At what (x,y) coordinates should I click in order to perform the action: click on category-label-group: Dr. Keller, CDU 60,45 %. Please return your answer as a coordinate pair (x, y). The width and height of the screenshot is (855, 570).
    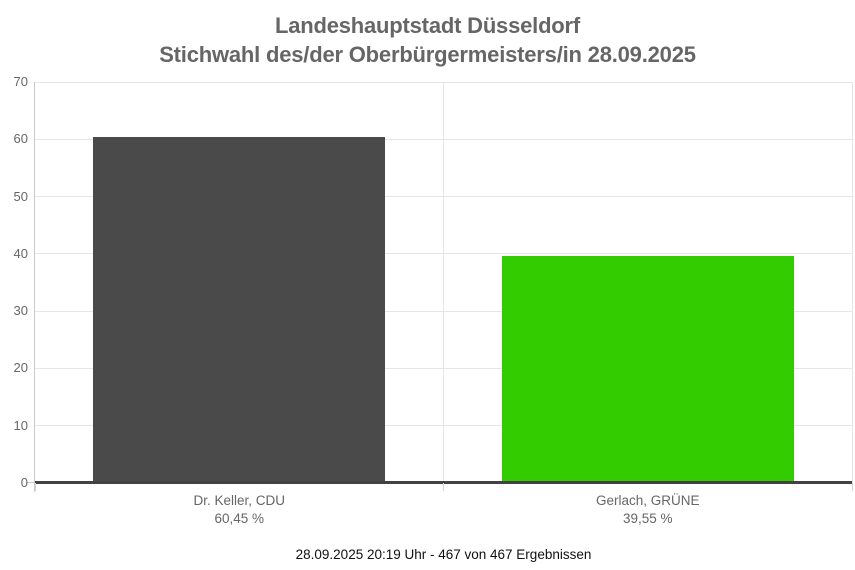
    Looking at the image, I should click on (239, 510).